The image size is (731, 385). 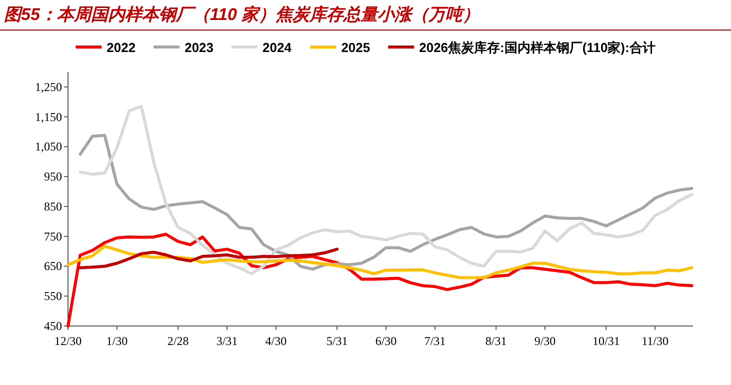 I want to click on legend-label: 2026焦炭库存:国内样本钢厂(110家):合计, so click(x=537, y=47).